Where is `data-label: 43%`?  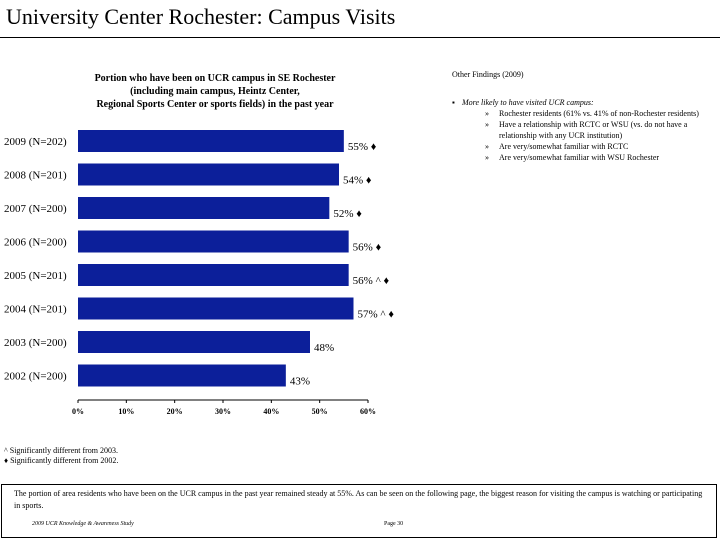 data-label: 43% is located at coordinates (300, 382).